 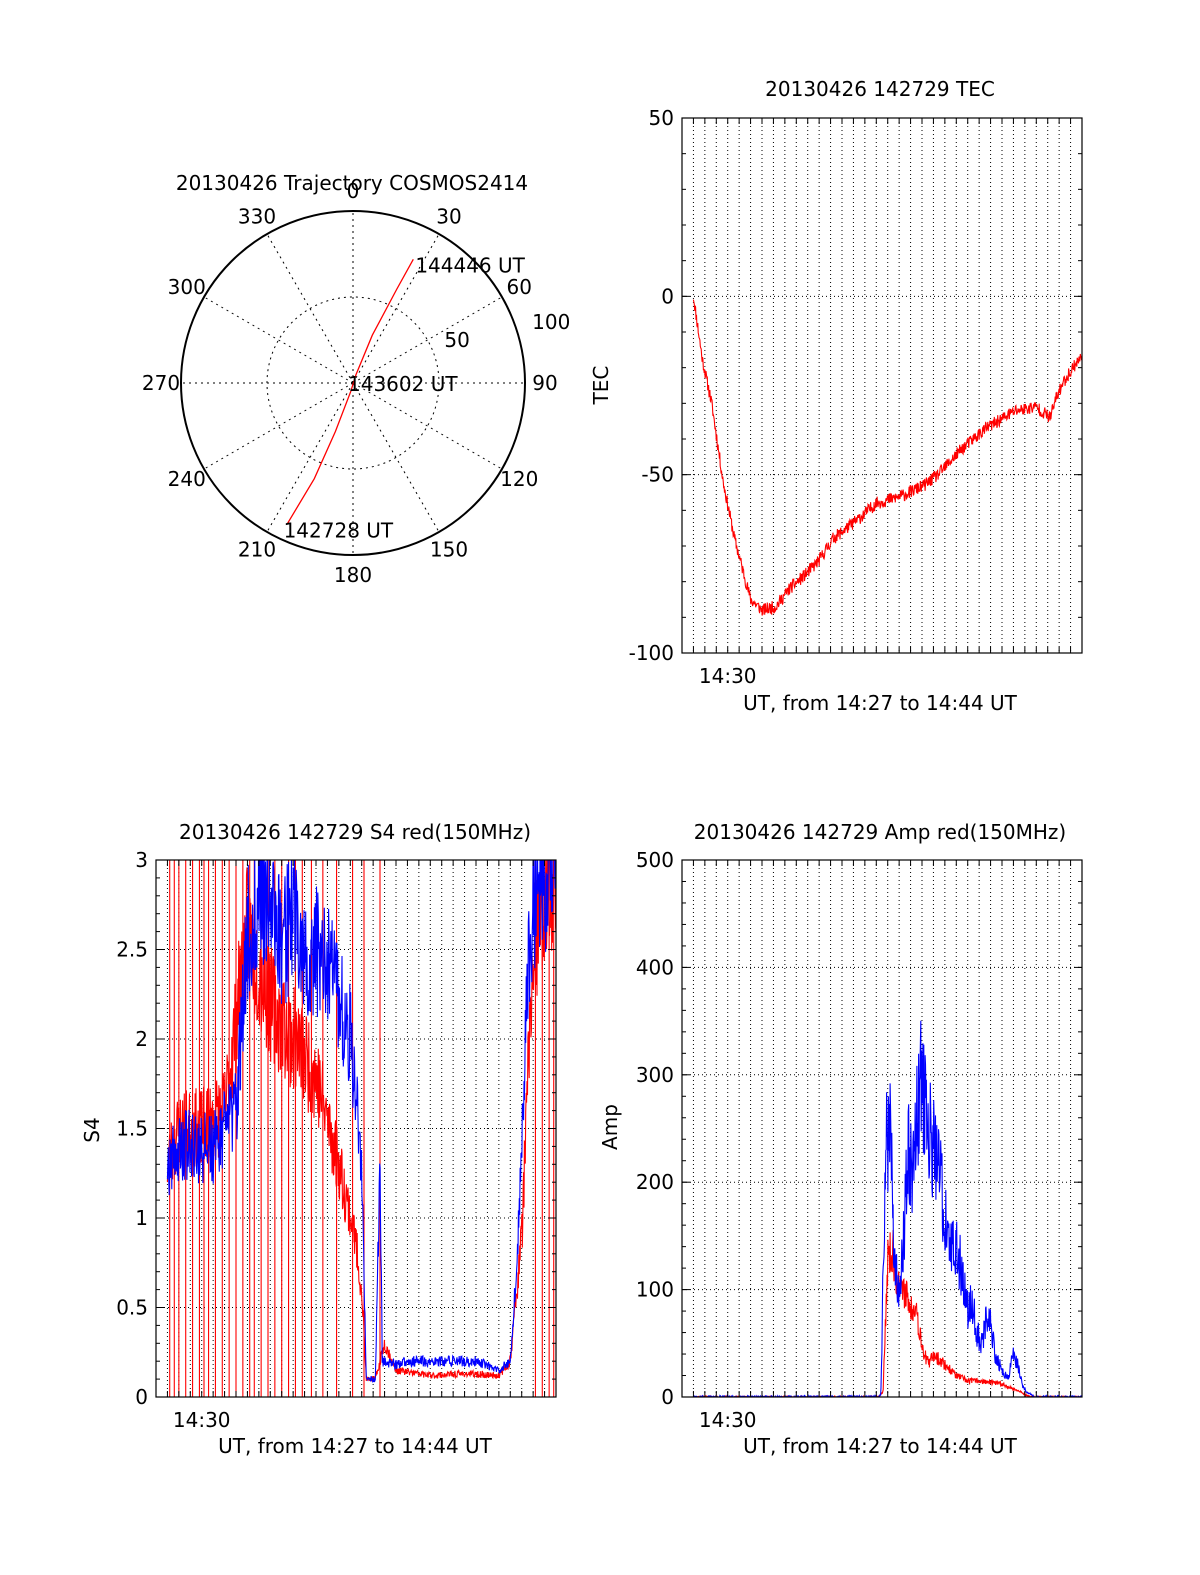 I want to click on y-tick-label: 200, so click(x=655, y=1182).